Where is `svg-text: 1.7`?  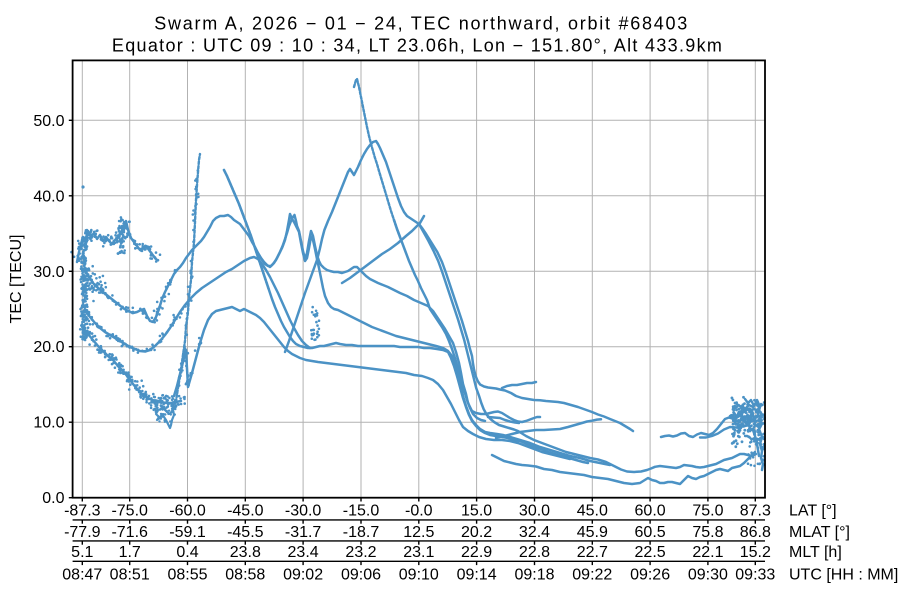 svg-text: 1.7 is located at coordinates (130, 552).